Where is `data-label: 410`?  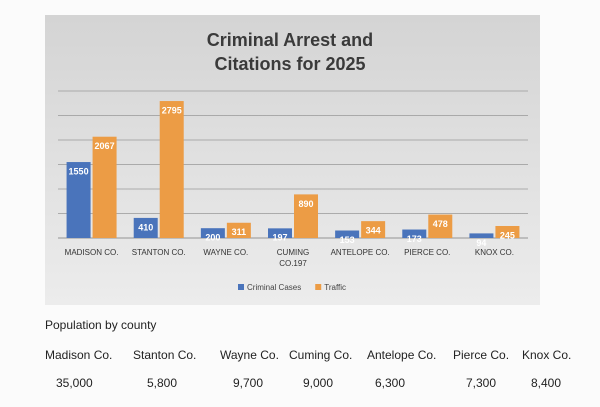
data-label: 410 is located at coordinates (145, 227).